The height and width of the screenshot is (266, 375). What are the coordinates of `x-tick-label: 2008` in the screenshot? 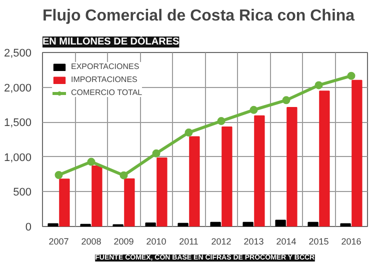 It's located at (91, 241).